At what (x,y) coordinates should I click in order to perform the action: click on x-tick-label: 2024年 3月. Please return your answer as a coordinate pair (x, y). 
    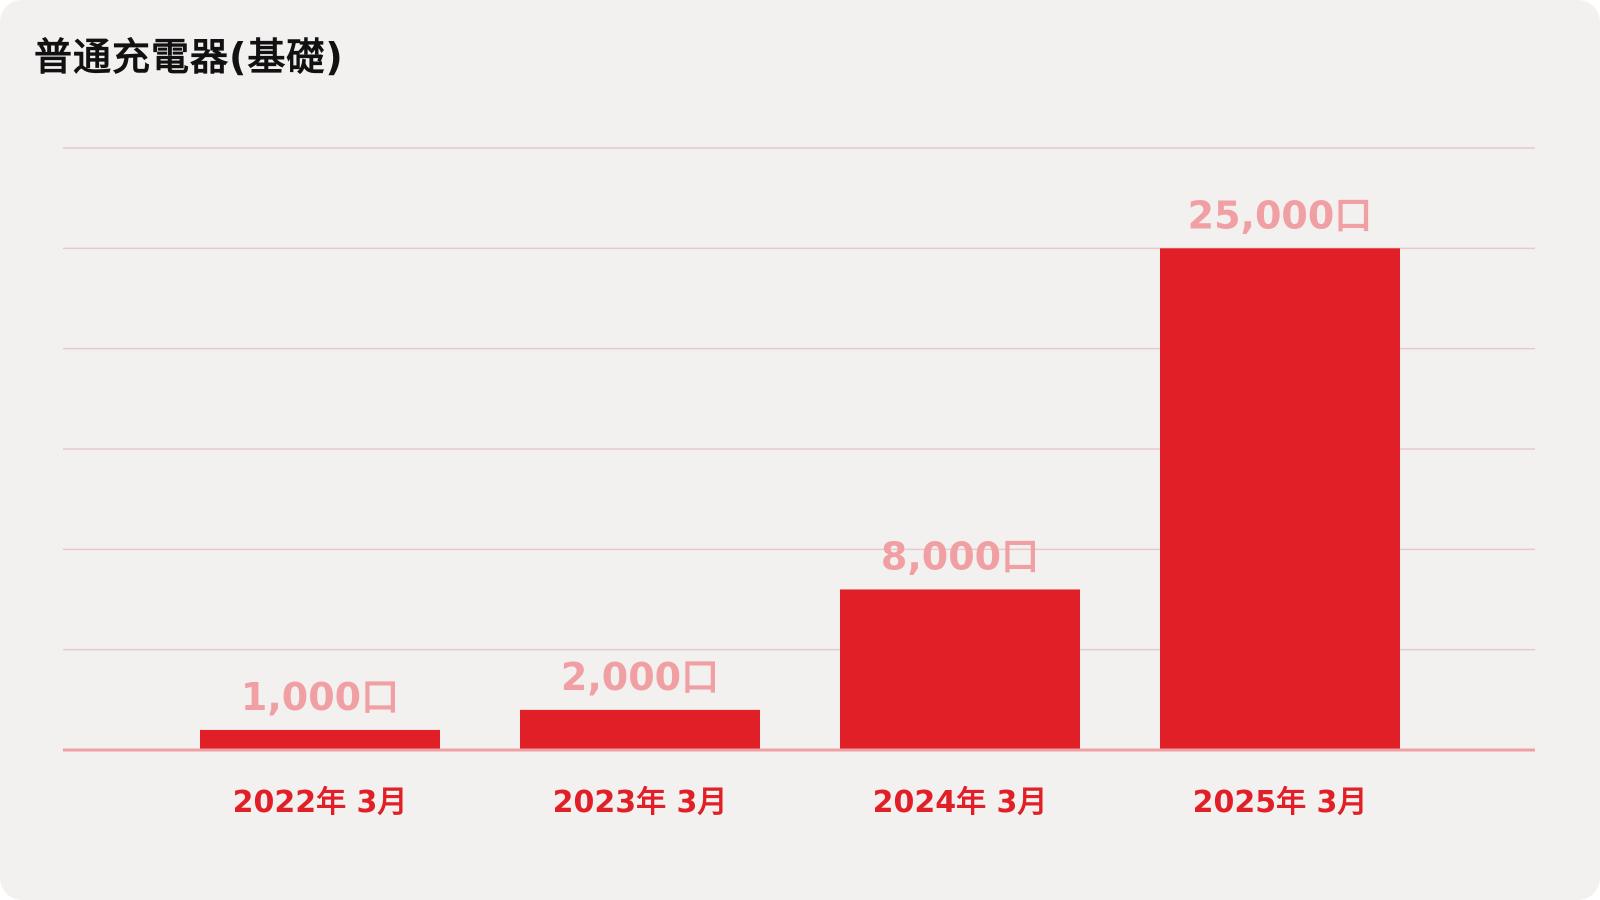
    Looking at the image, I should click on (960, 802).